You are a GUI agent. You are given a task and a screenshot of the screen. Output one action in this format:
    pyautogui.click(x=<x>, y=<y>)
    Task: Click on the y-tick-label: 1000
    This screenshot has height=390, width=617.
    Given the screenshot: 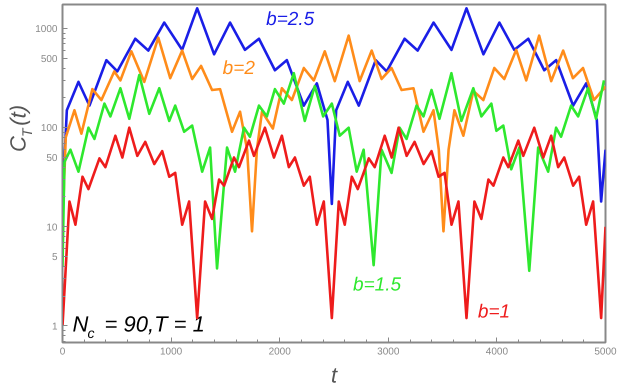 What is the action you would take?
    pyautogui.click(x=46, y=30)
    